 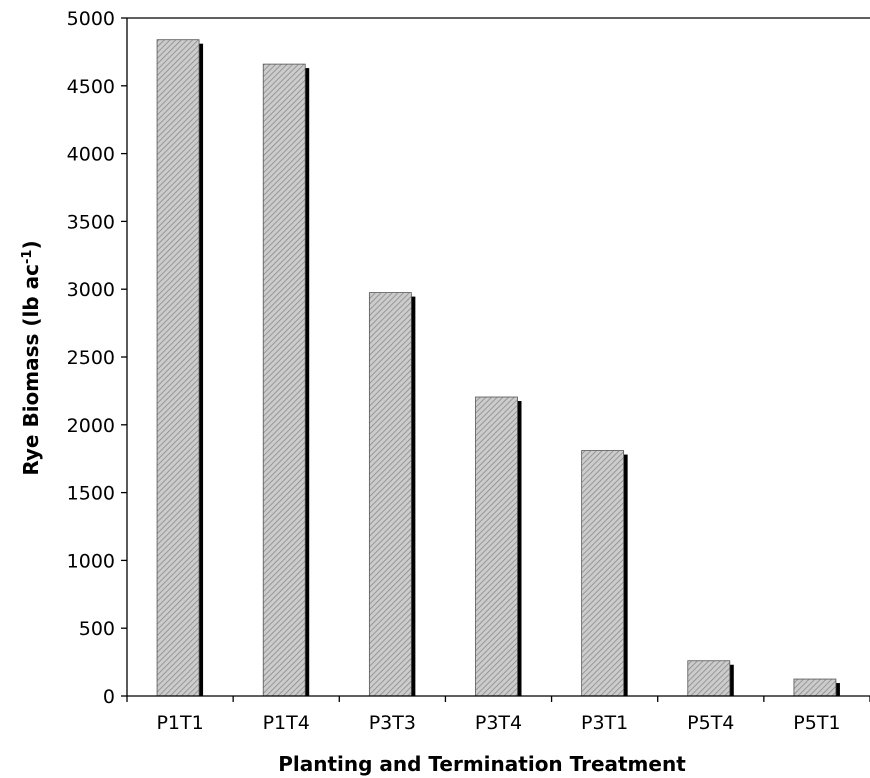 I want to click on bar-p3t1, so click(x=603, y=573).